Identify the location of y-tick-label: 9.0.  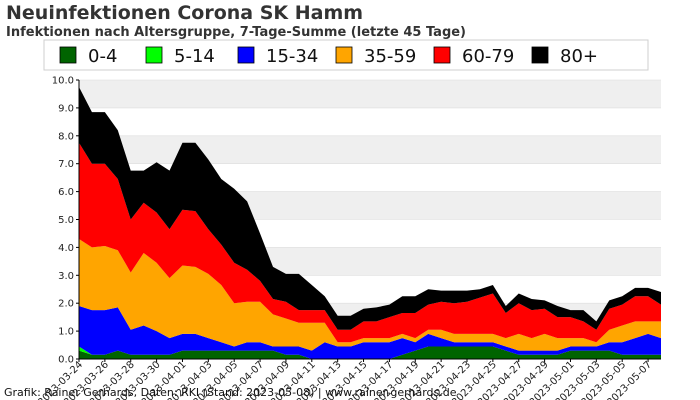
(66, 108).